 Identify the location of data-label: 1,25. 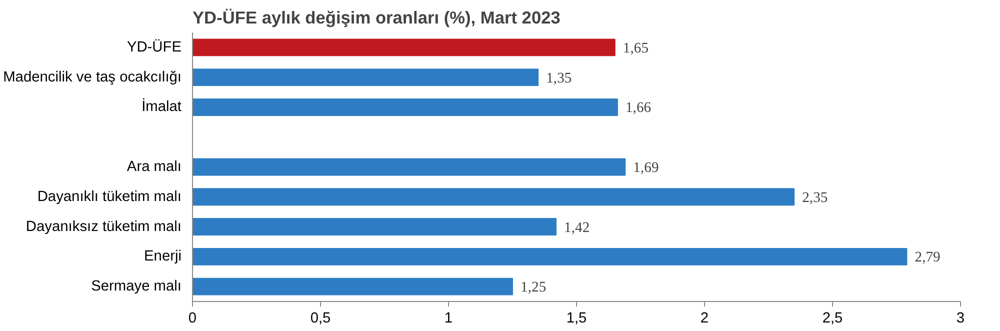
(533, 288).